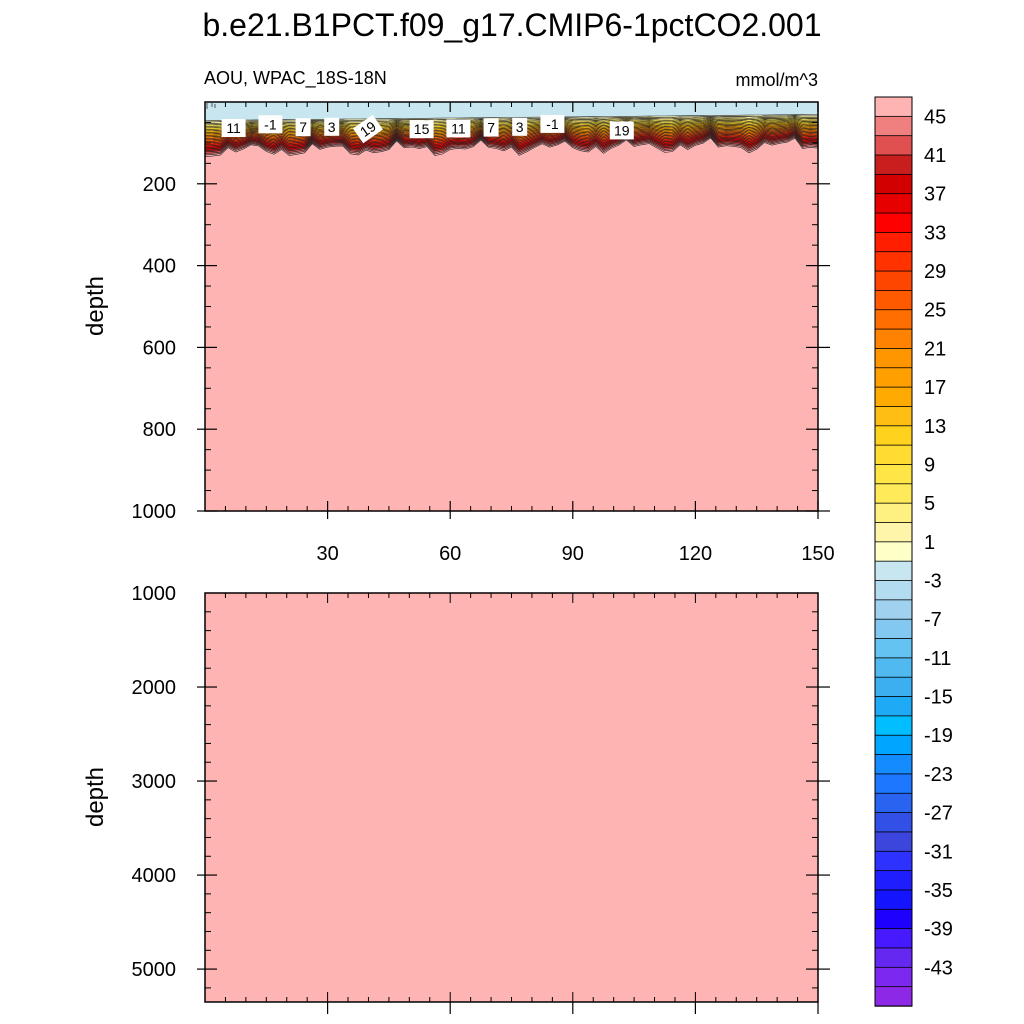 This screenshot has width=1024, height=1024. What do you see at coordinates (303, 127) in the screenshot?
I see `contour-label: 7` at bounding box center [303, 127].